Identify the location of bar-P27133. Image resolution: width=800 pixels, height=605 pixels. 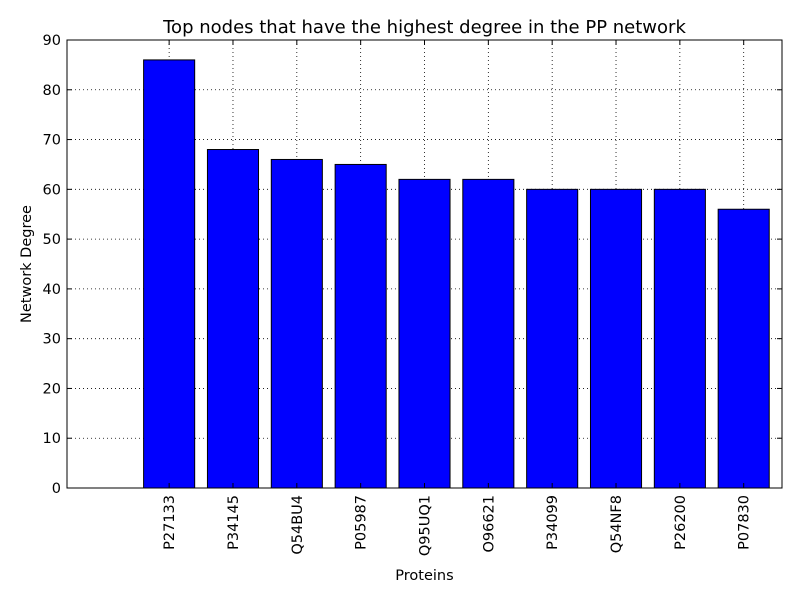
(169, 274).